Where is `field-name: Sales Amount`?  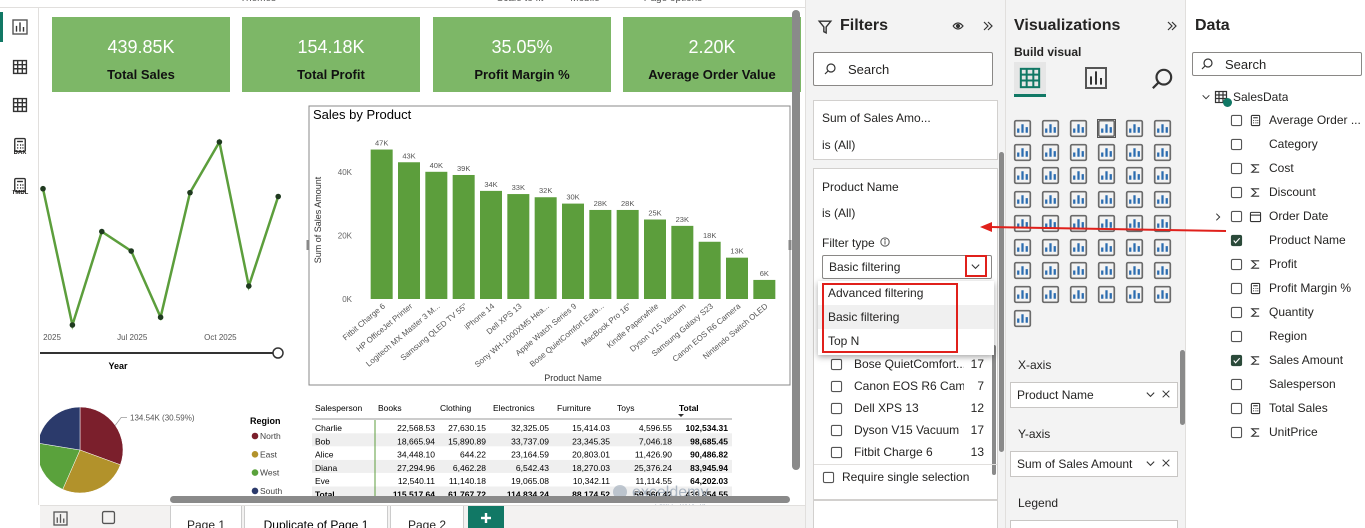 field-name: Sales Amount is located at coordinates (1306, 360).